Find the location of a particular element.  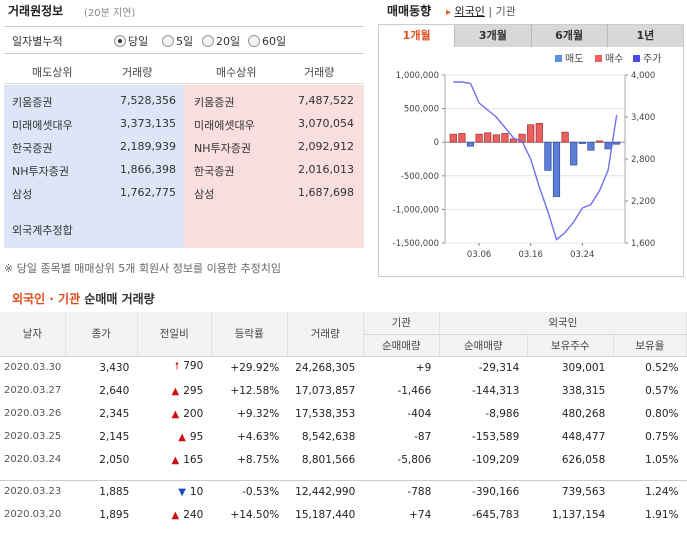

th-change: 전일비 is located at coordinates (174, 334).